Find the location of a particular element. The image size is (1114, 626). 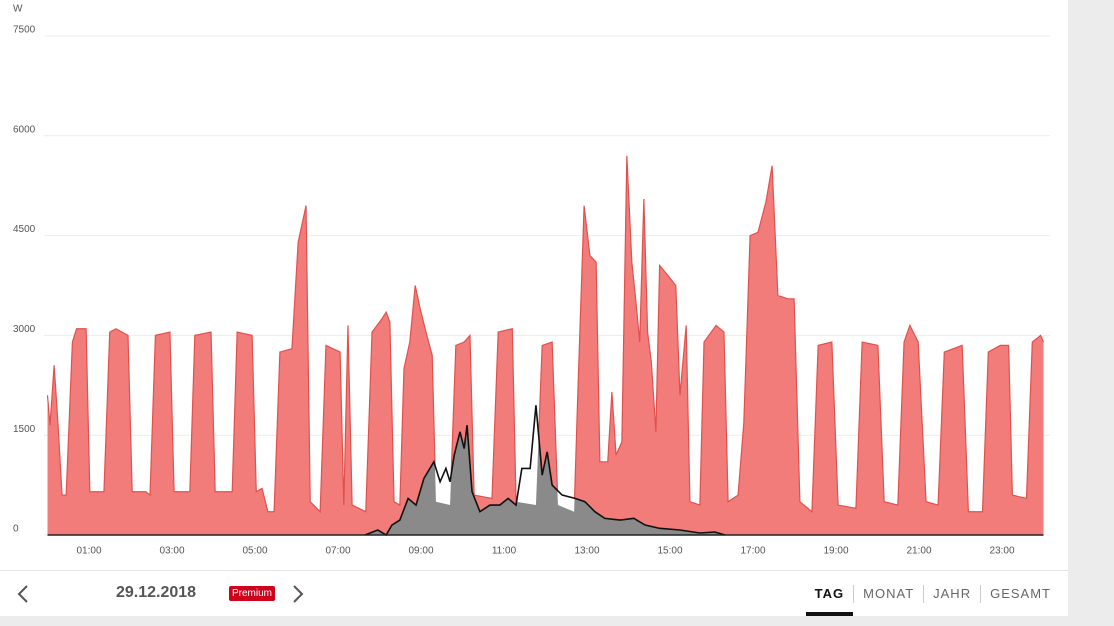

y-unit-label: W is located at coordinates (18, 9).